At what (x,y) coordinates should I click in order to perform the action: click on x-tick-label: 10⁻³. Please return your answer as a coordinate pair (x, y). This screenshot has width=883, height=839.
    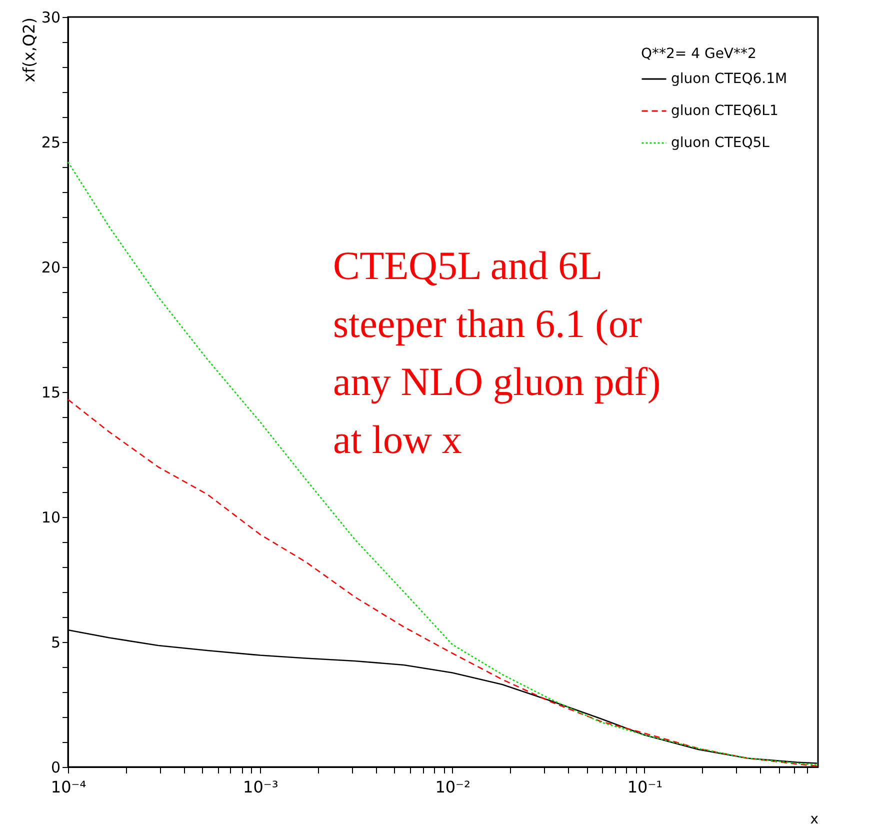
    Looking at the image, I should click on (260, 787).